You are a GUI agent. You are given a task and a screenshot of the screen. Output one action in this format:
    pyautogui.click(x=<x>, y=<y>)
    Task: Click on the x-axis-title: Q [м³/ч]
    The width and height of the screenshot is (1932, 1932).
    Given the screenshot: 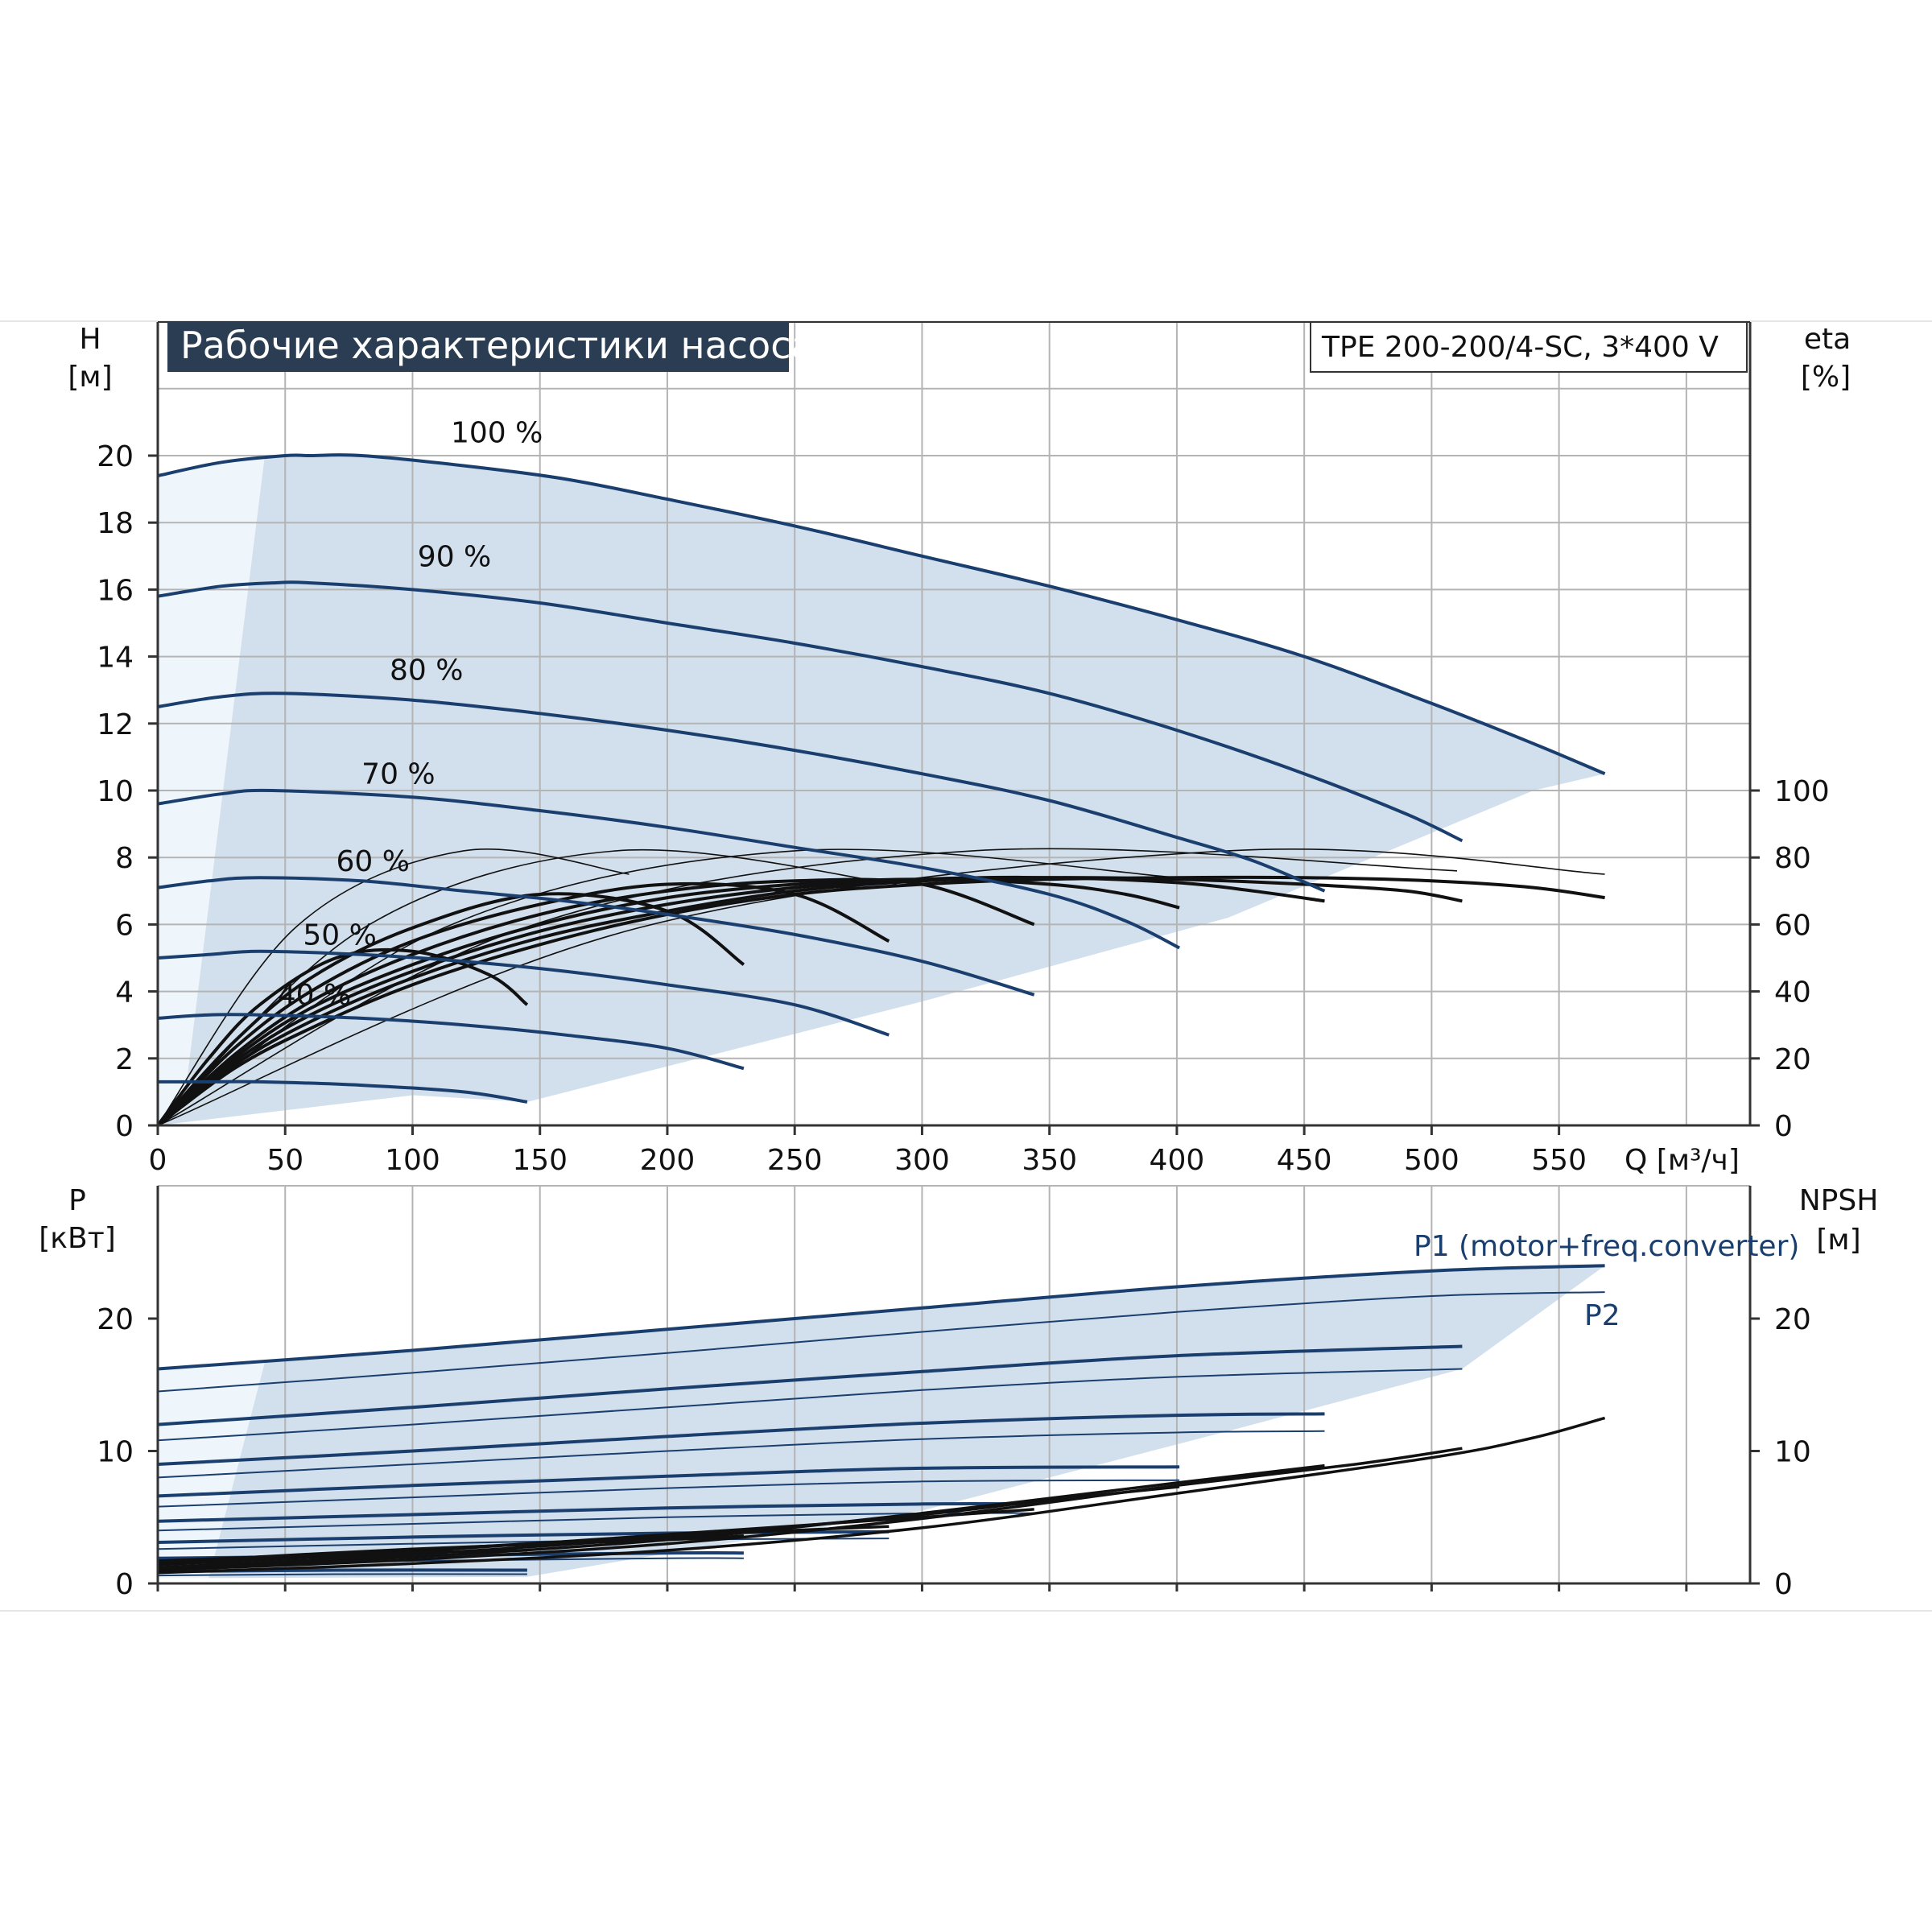 What is the action you would take?
    pyautogui.click(x=1682, y=1160)
    